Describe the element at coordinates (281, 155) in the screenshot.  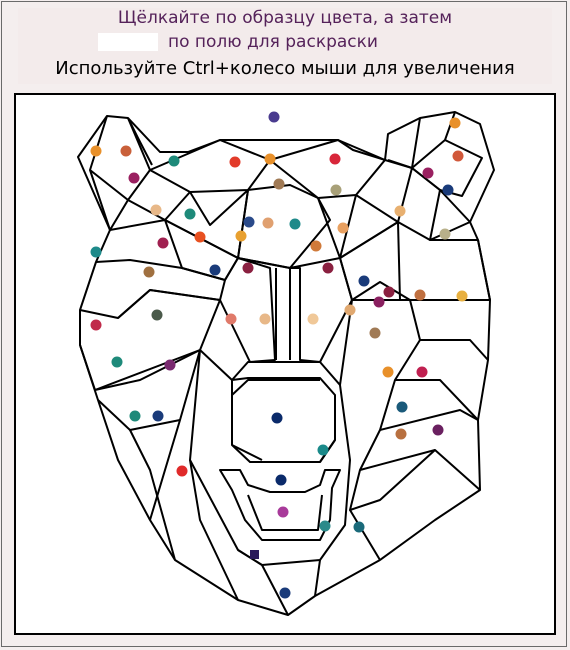
I see `forehead-band` at that location.